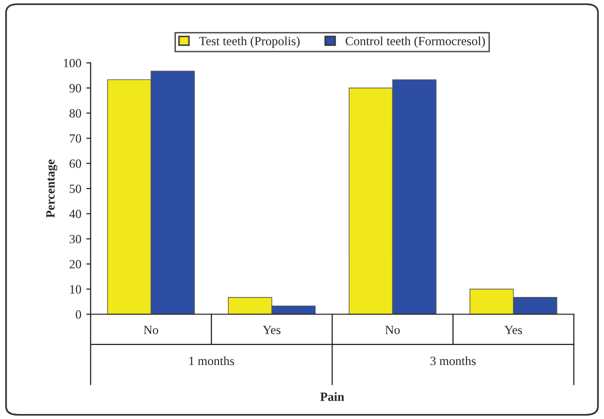 This screenshot has width=604, height=419. Describe the element at coordinates (76, 264) in the screenshot. I see `y-tick-label: 20` at that location.